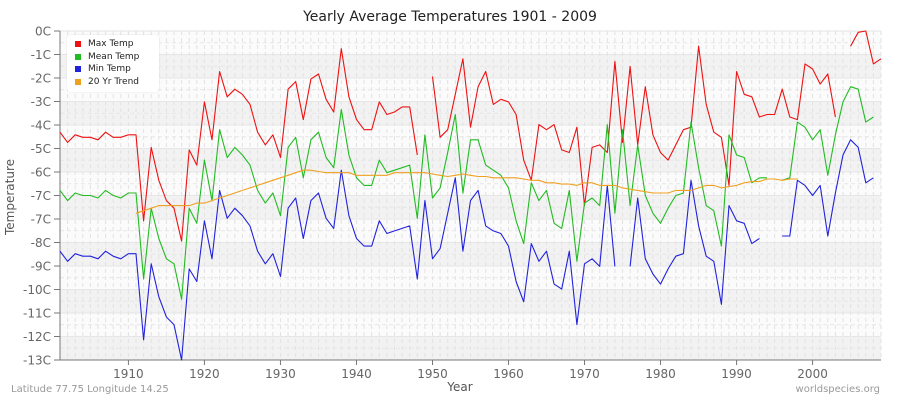  I want to click on svg-text: 2000, so click(812, 374).